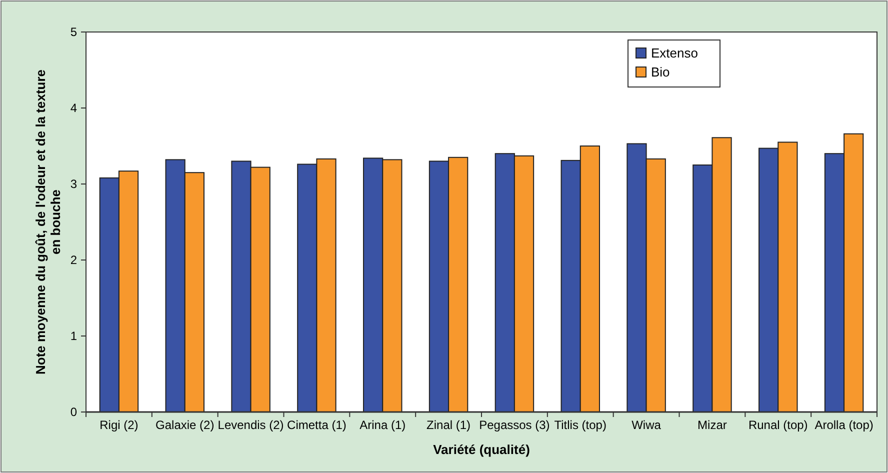  I want to click on y-tick-label: 4, so click(74, 108).